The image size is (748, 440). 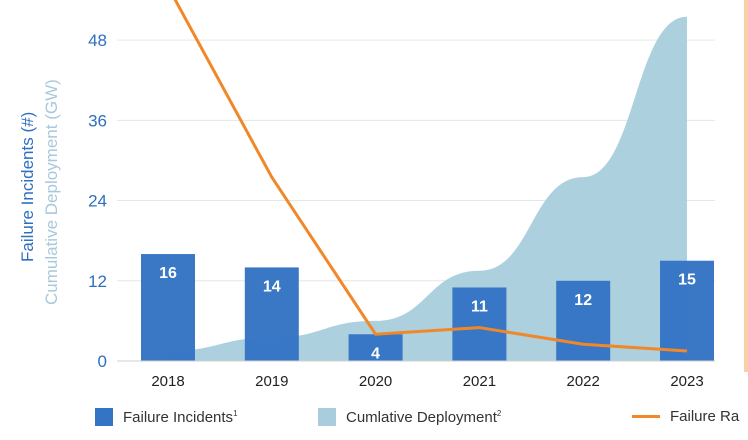 What do you see at coordinates (375, 353) in the screenshot?
I see `bar-value-label: 4` at bounding box center [375, 353].